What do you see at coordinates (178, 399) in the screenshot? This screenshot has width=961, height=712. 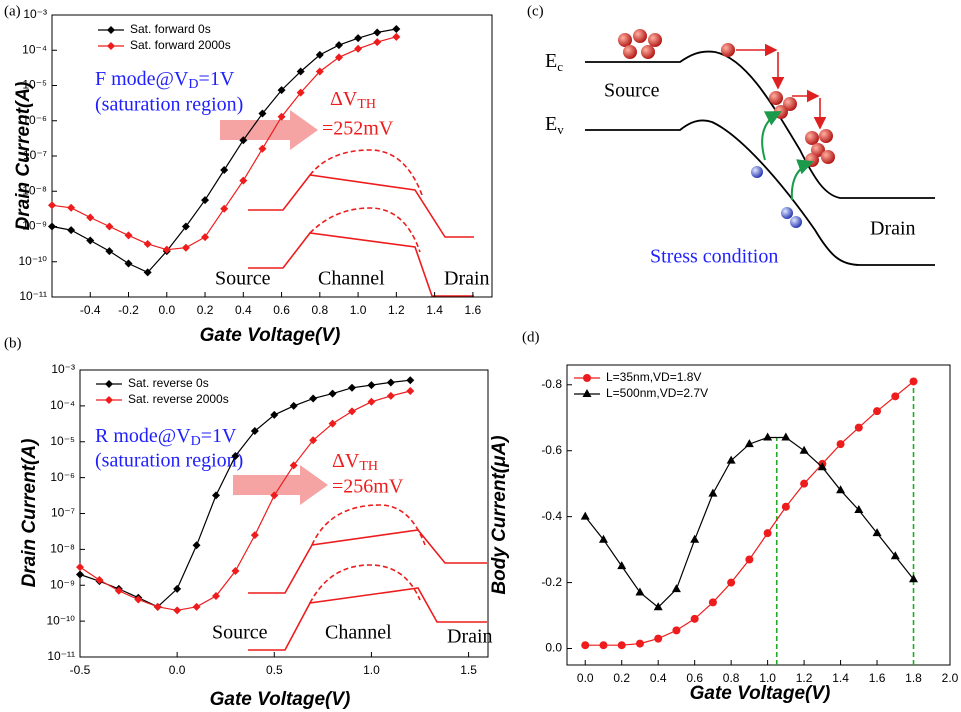 I see `legend-label: Sat. reverse 2000s` at bounding box center [178, 399].